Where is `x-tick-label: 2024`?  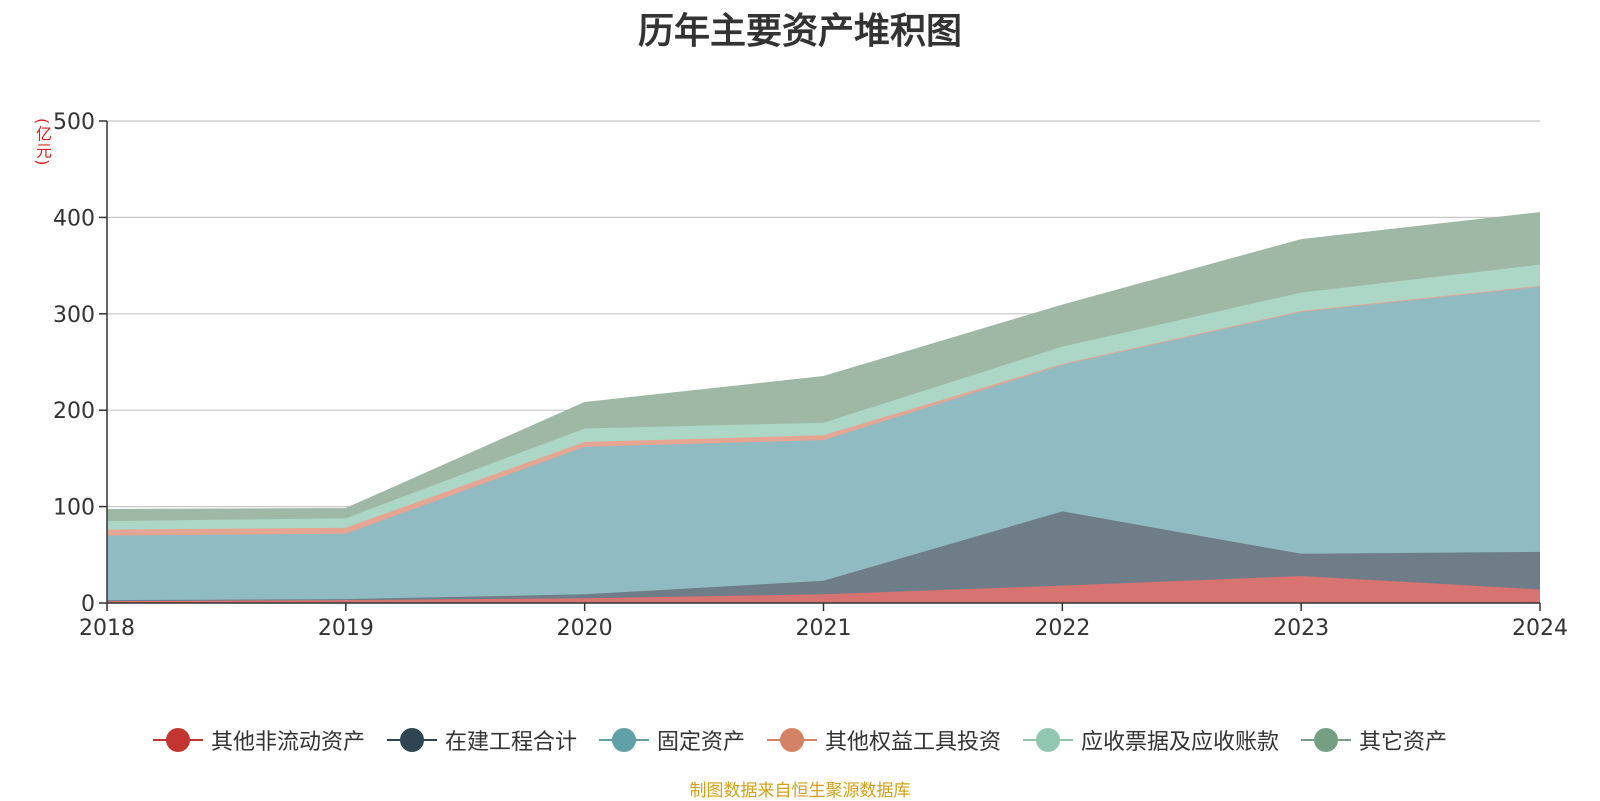
x-tick-label: 2024 is located at coordinates (1540, 628).